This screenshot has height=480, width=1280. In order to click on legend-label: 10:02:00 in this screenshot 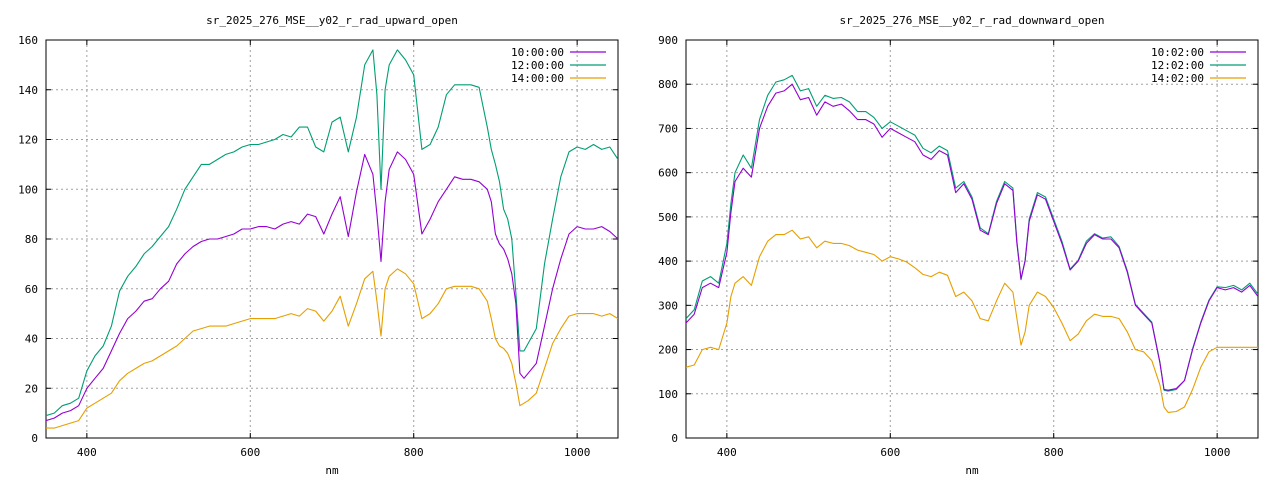, I will do `click(1177, 52)`.